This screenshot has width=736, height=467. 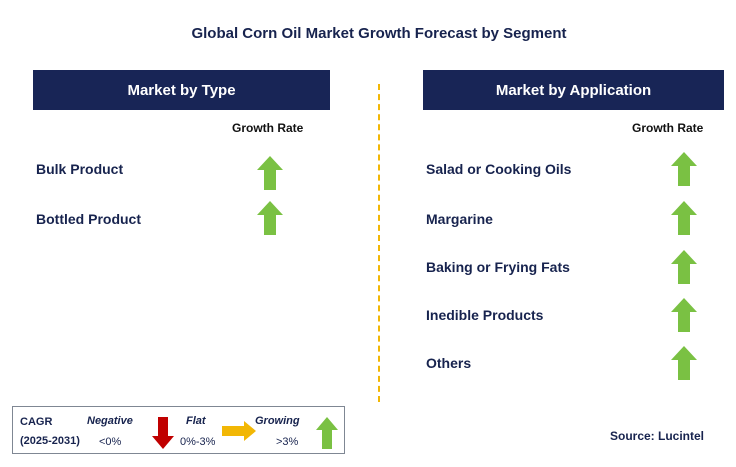 I want to click on right-item-inedible-products: Inedible Products, so click(x=485, y=315).